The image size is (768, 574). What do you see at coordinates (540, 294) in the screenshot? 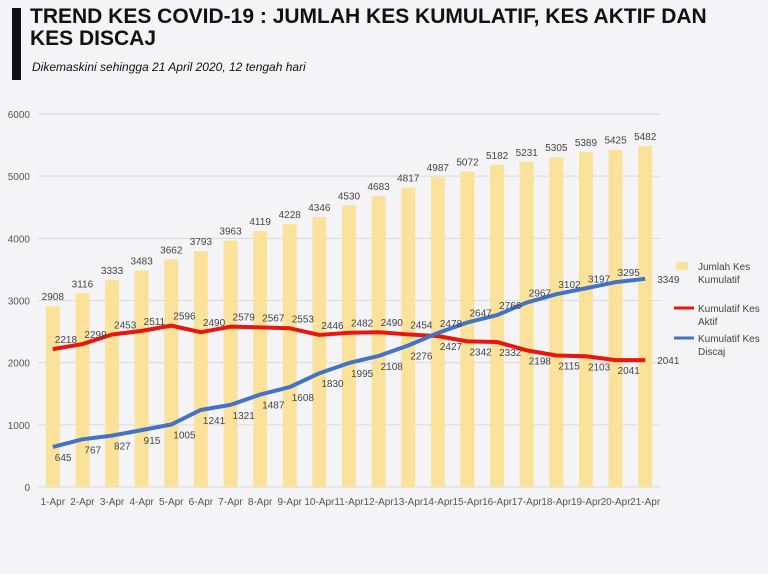
I see `line-data-label: 2967` at bounding box center [540, 294].